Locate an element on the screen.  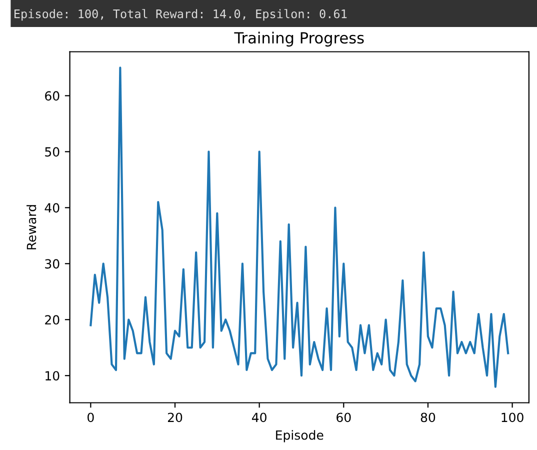
y-tick-label: 60 is located at coordinates (52, 96).